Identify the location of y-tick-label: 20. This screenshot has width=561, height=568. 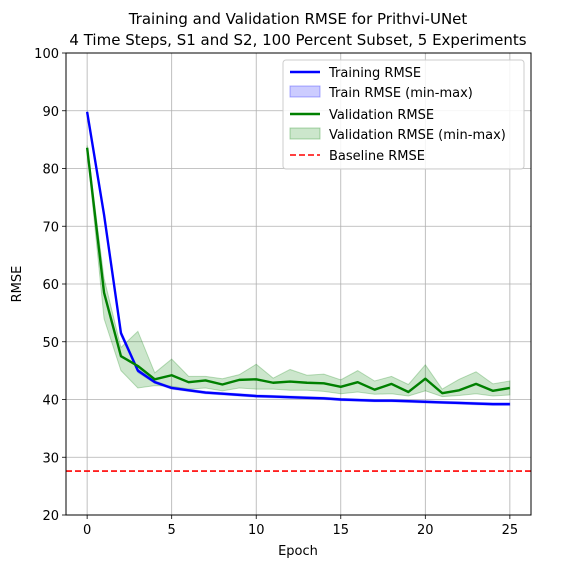
(50, 516).